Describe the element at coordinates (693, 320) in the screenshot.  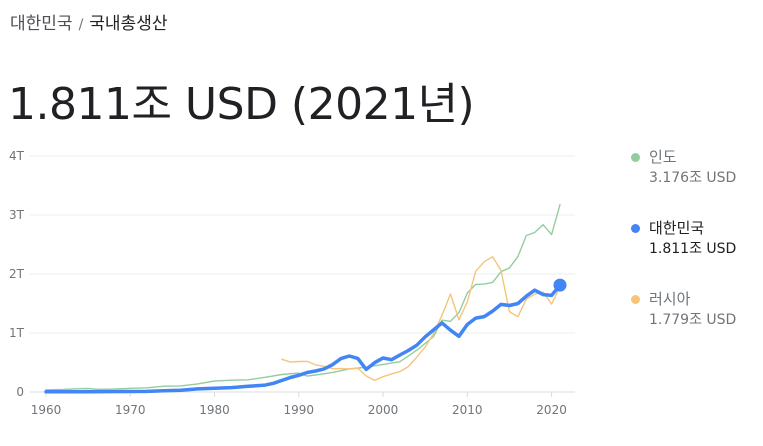
I see `legend-value: 1.779조 USD` at that location.